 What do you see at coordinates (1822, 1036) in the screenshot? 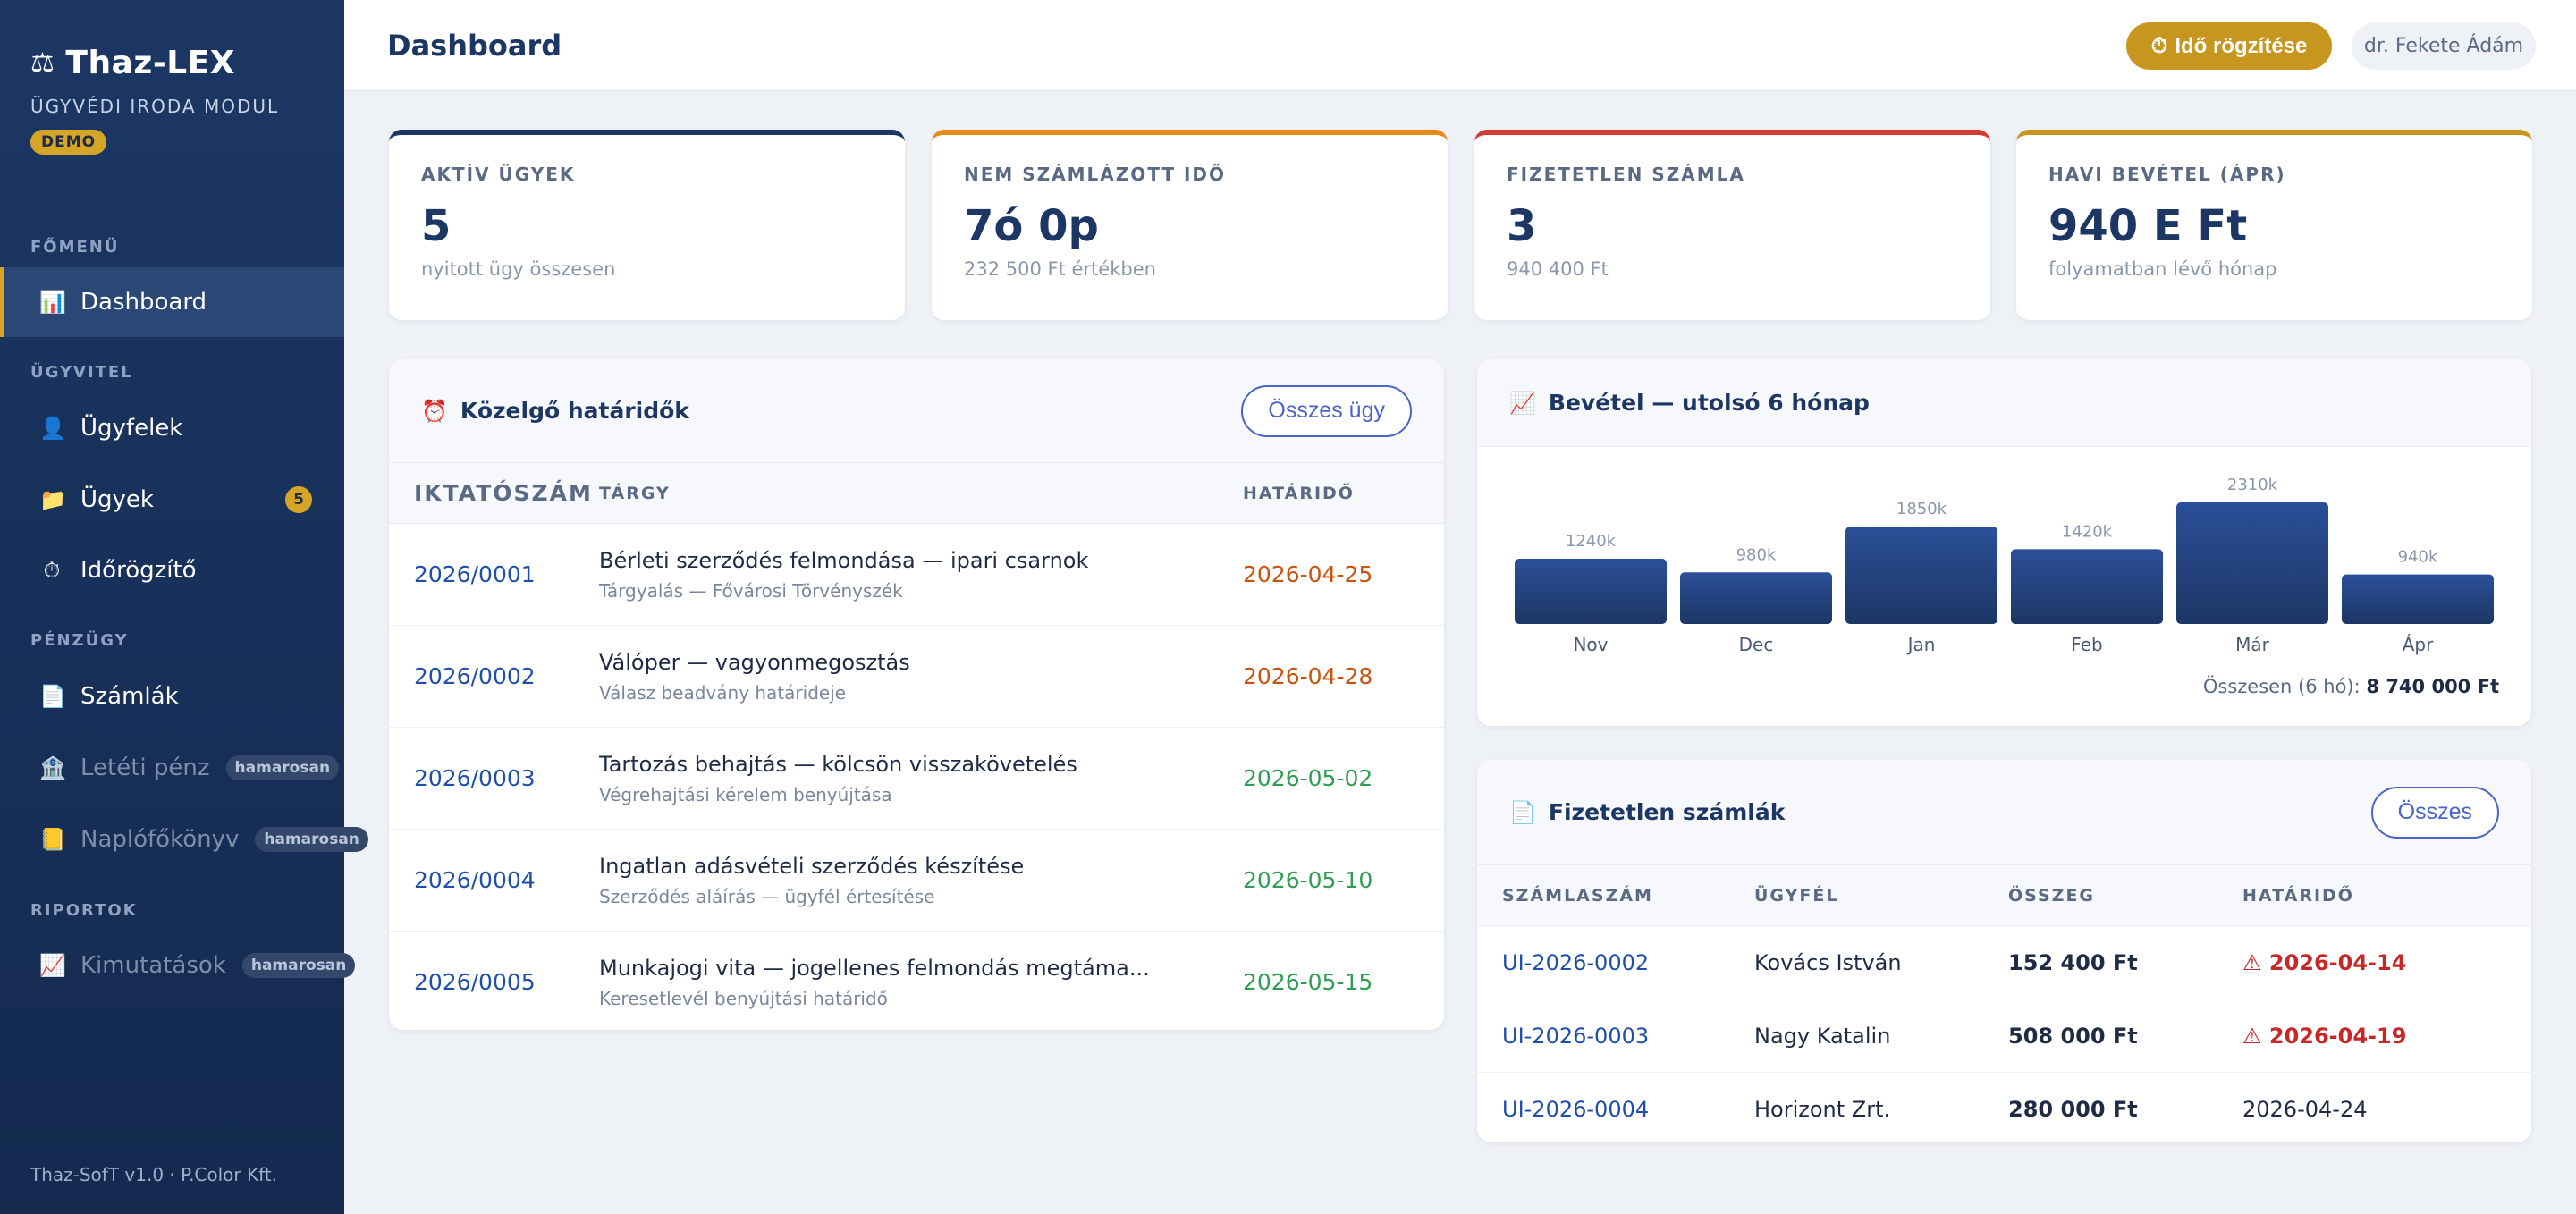
I see `invoice-client: Nagy Katalin` at bounding box center [1822, 1036].